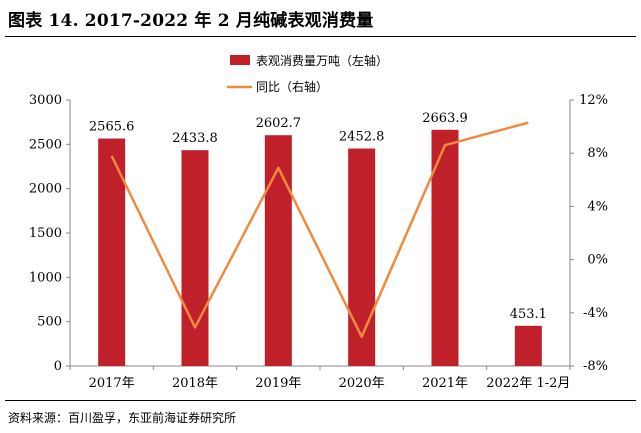  What do you see at coordinates (595, 366) in the screenshot?
I see `right-tick-label: -8%` at bounding box center [595, 366].